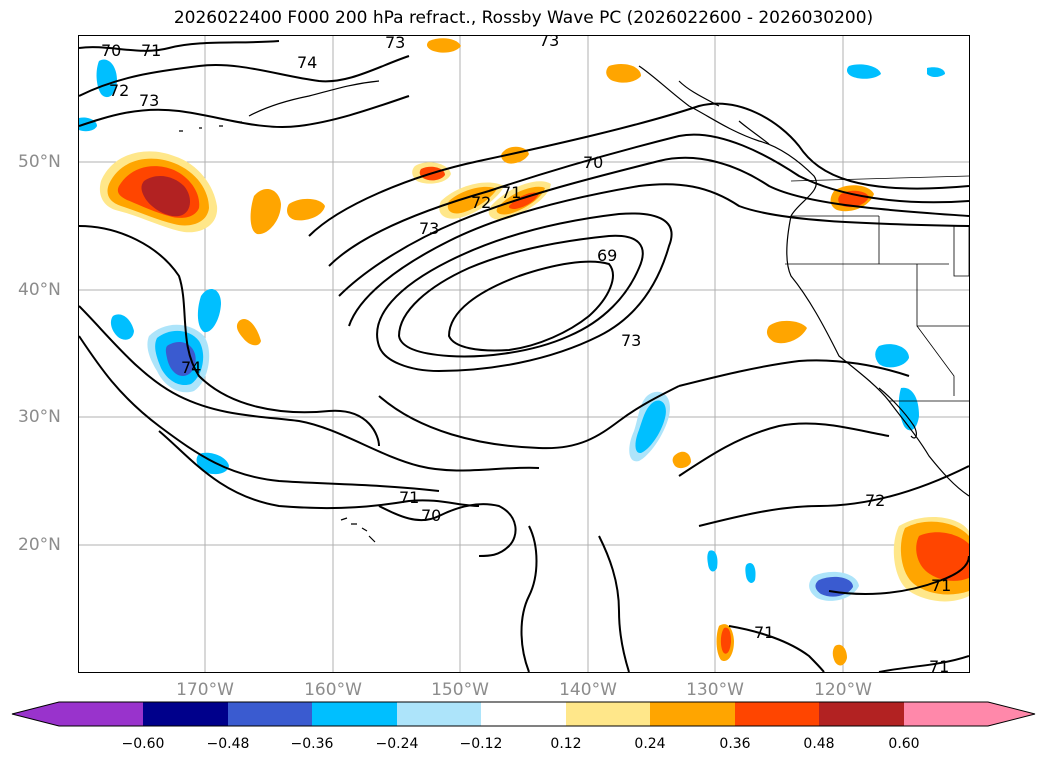 The width and height of the screenshot is (1047, 765). I want to click on colorbar-tick: 0.12, so click(566, 744).